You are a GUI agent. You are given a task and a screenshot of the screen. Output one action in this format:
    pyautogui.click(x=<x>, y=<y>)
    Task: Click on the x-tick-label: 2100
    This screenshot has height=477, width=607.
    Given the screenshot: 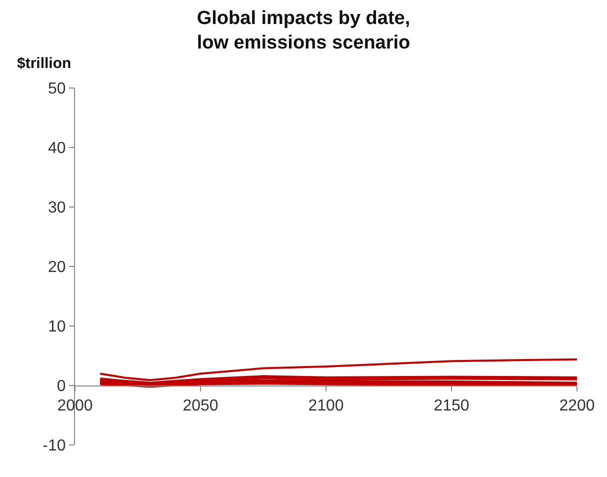 What is the action you would take?
    pyautogui.click(x=326, y=406)
    